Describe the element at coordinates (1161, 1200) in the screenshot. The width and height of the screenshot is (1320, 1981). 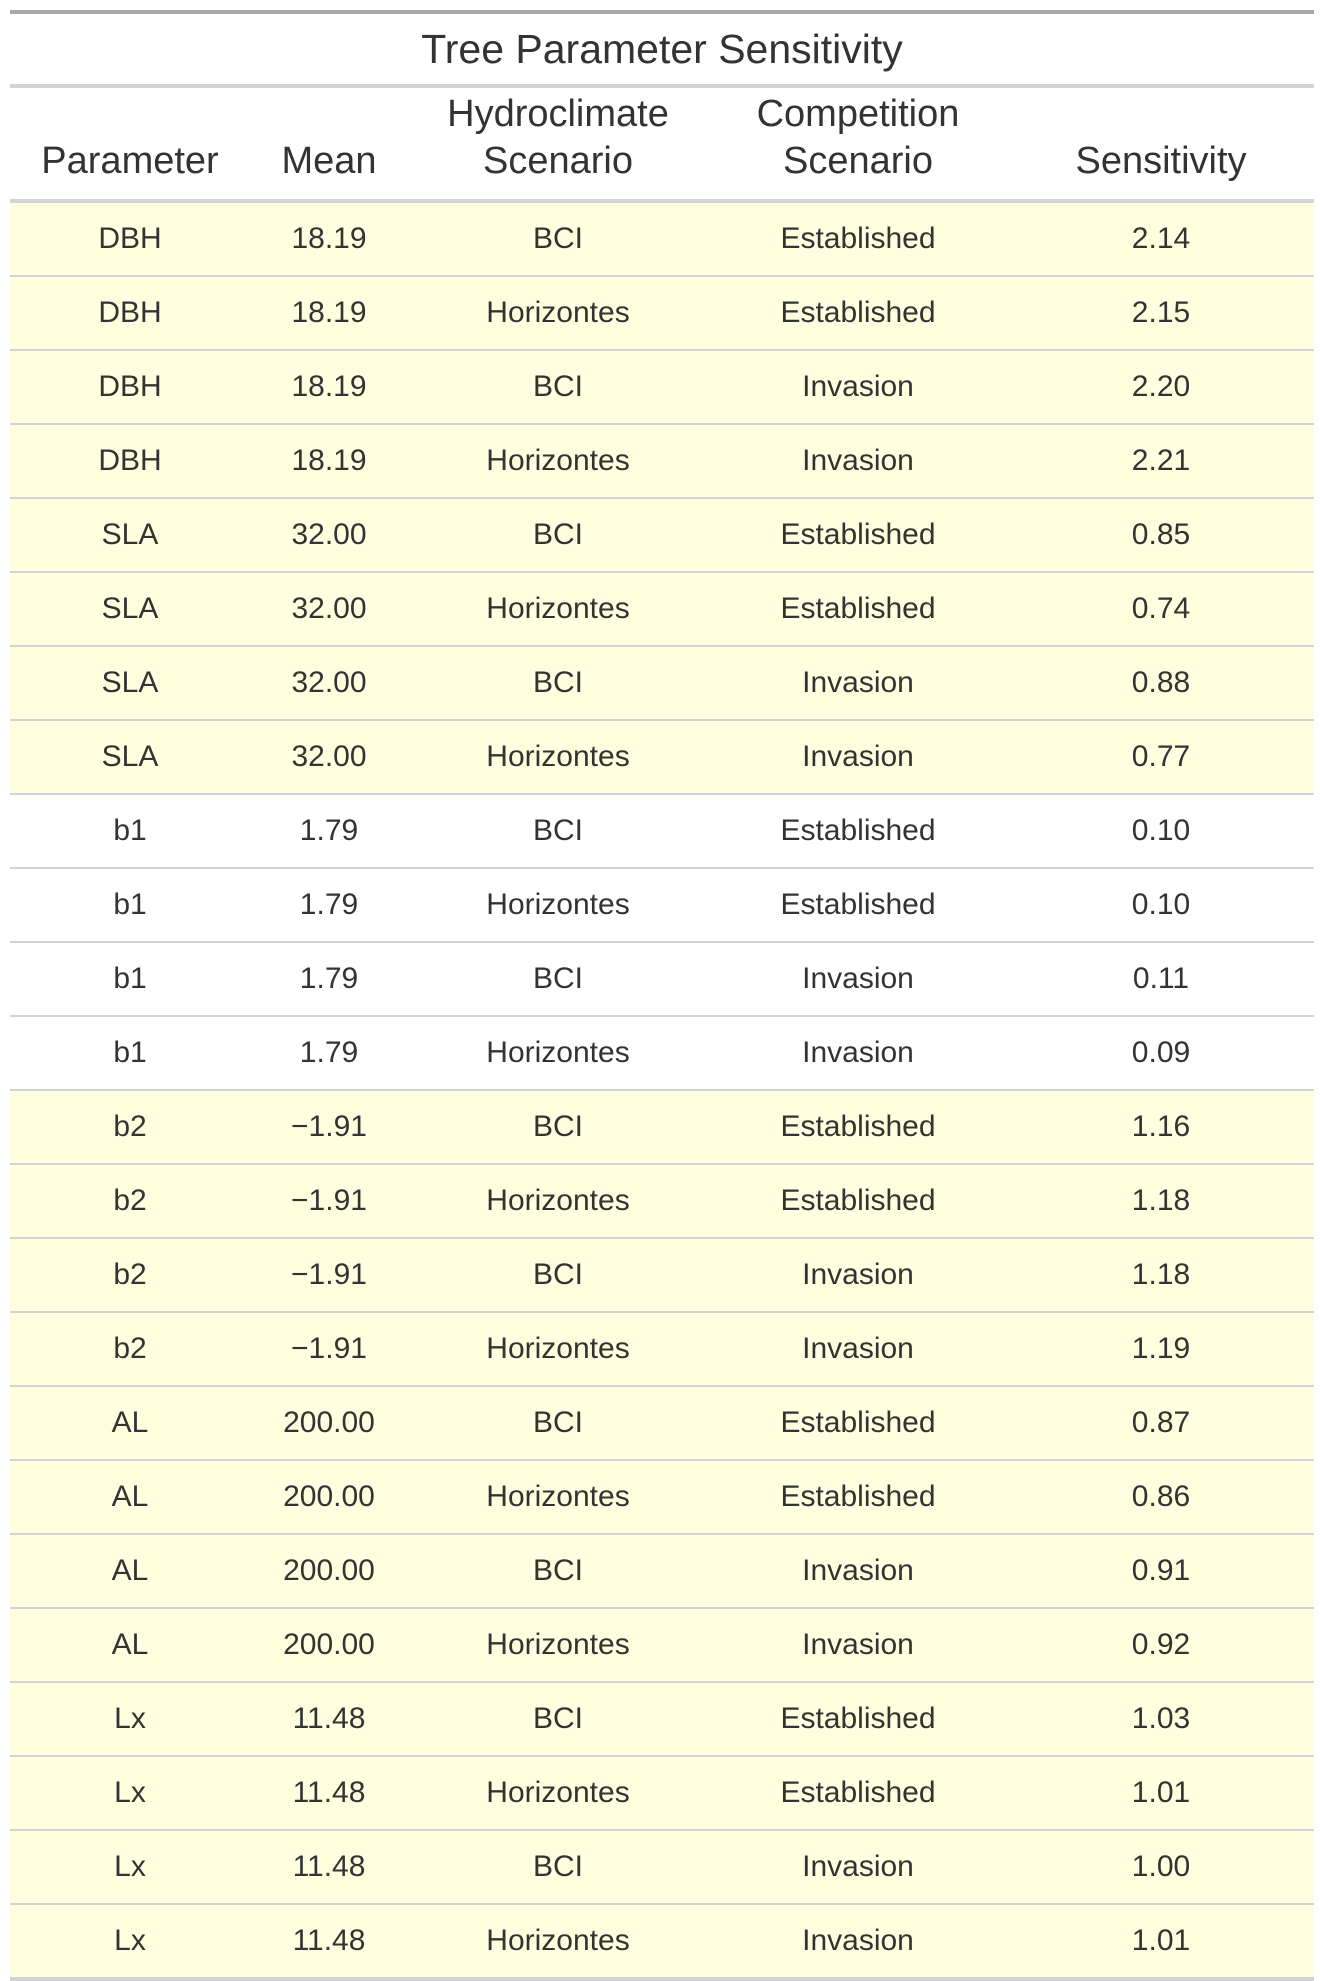
I see `cell-sensitivity: 1.18` at that location.